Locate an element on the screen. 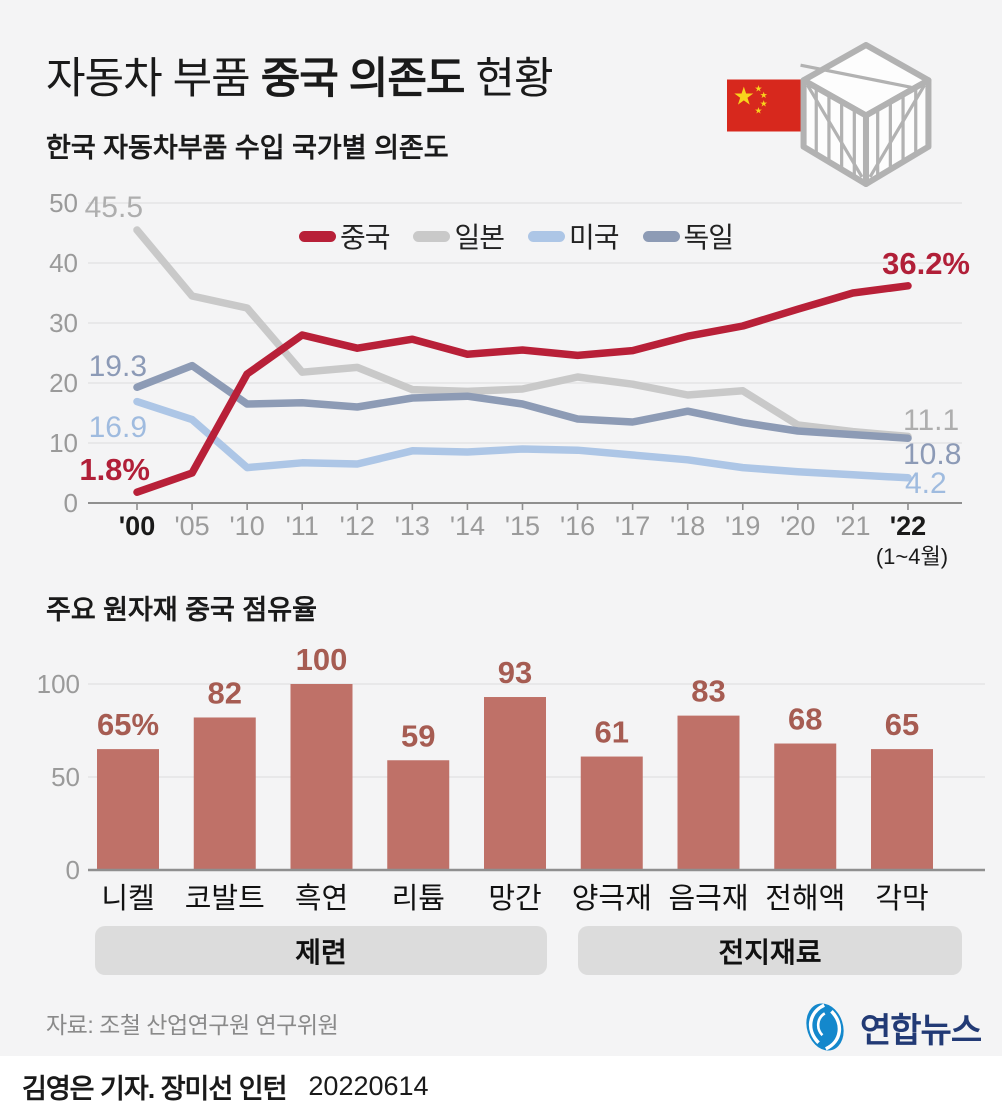 This screenshot has width=1002, height=1116. legend-item-usa: 미국 is located at coordinates (574, 236).